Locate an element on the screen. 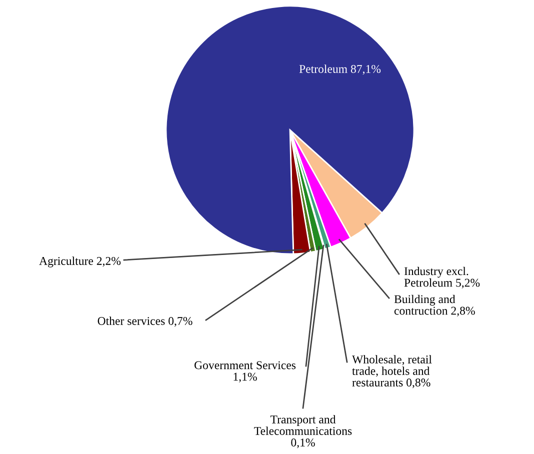  slice-label: Government Services is located at coordinates (245, 365).